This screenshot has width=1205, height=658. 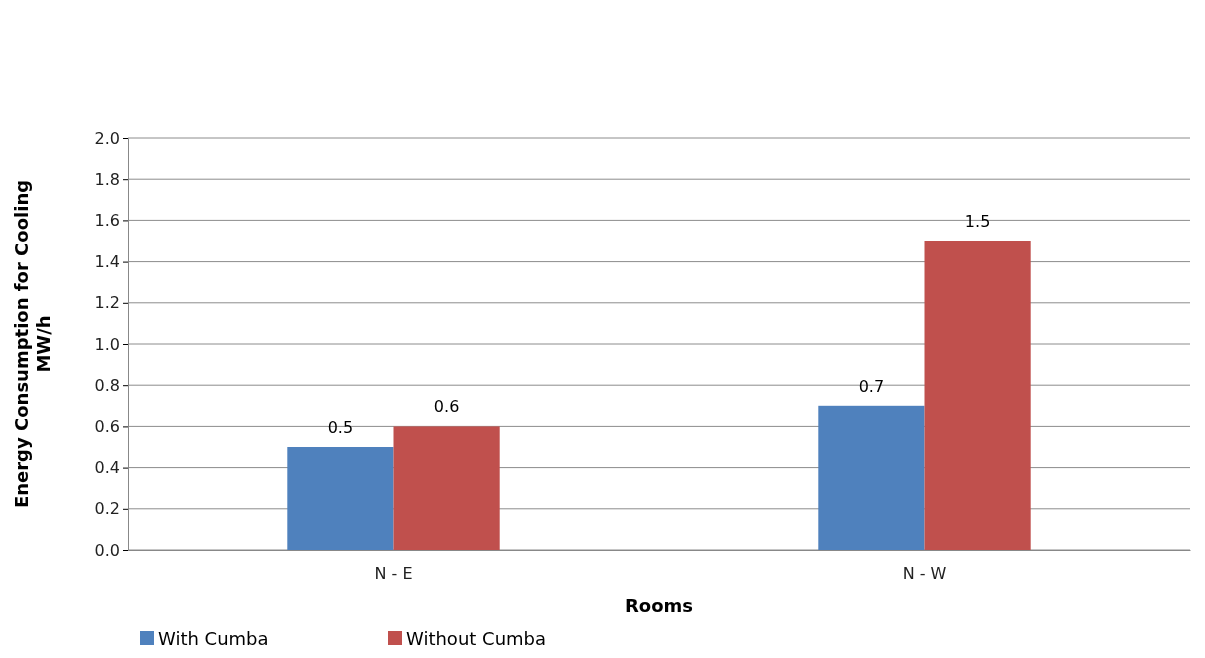 I want to click on data-label: 1.5, so click(x=977, y=221).